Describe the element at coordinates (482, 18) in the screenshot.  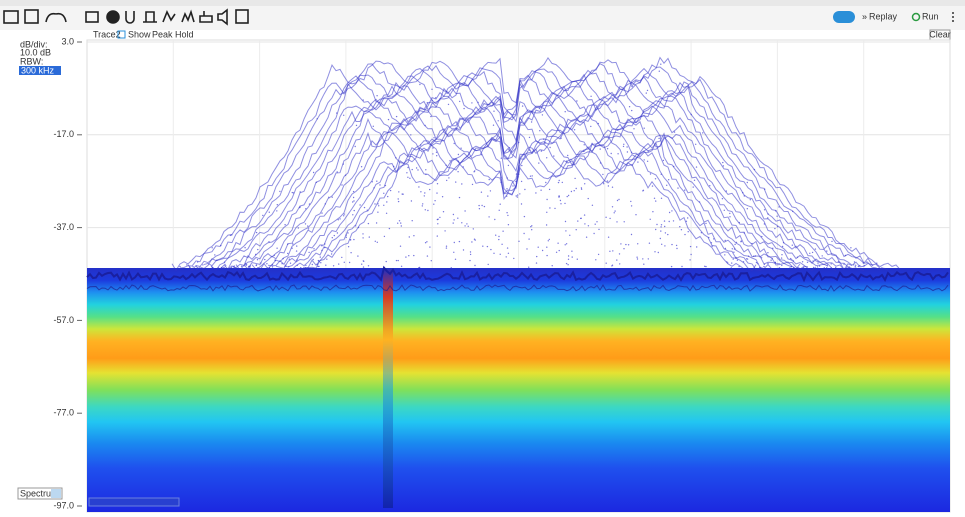
I see `toolbar` at that location.